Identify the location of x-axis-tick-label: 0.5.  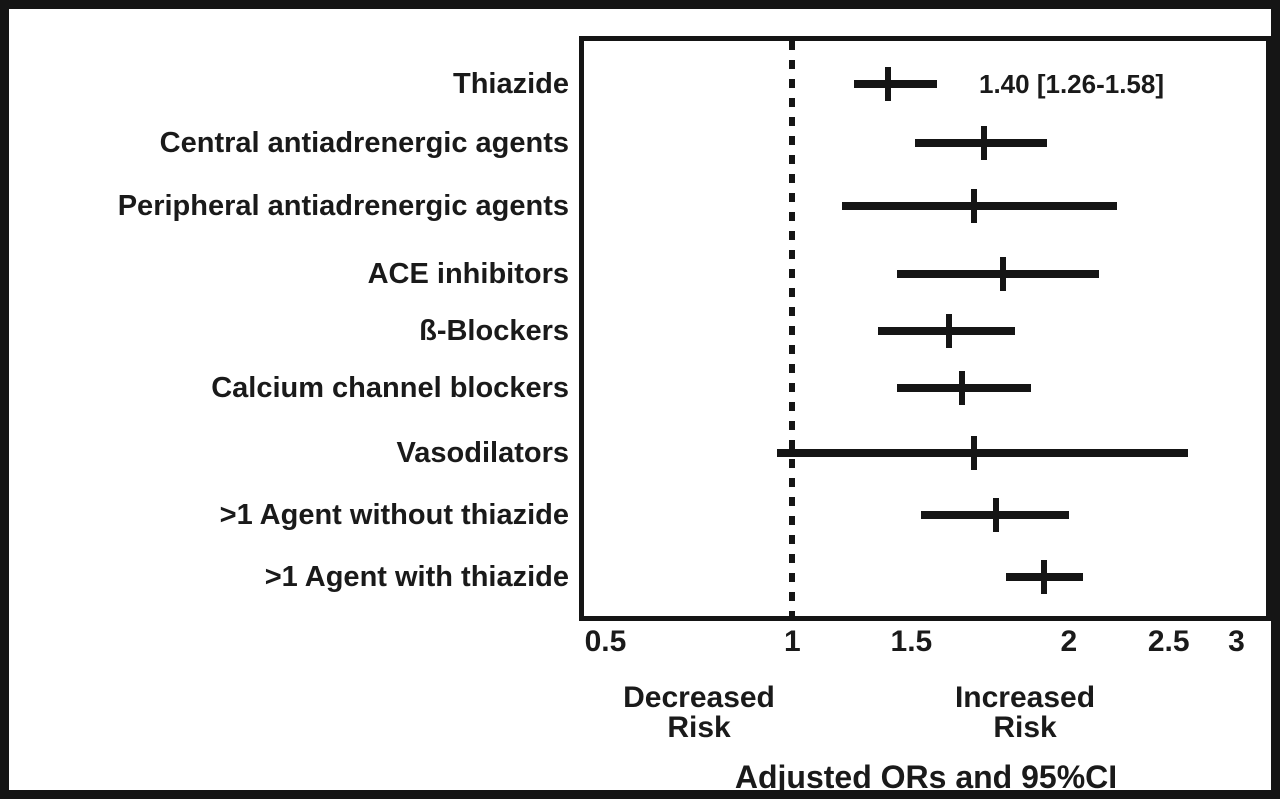
(605, 641).